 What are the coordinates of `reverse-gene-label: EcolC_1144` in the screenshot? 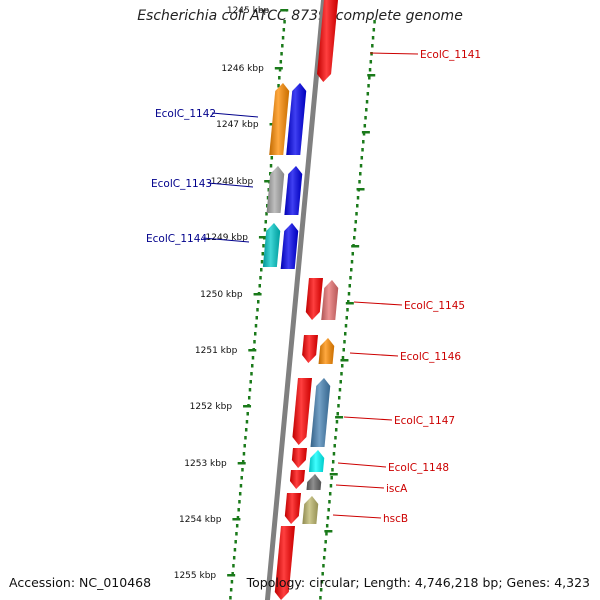 It's located at (176, 239).